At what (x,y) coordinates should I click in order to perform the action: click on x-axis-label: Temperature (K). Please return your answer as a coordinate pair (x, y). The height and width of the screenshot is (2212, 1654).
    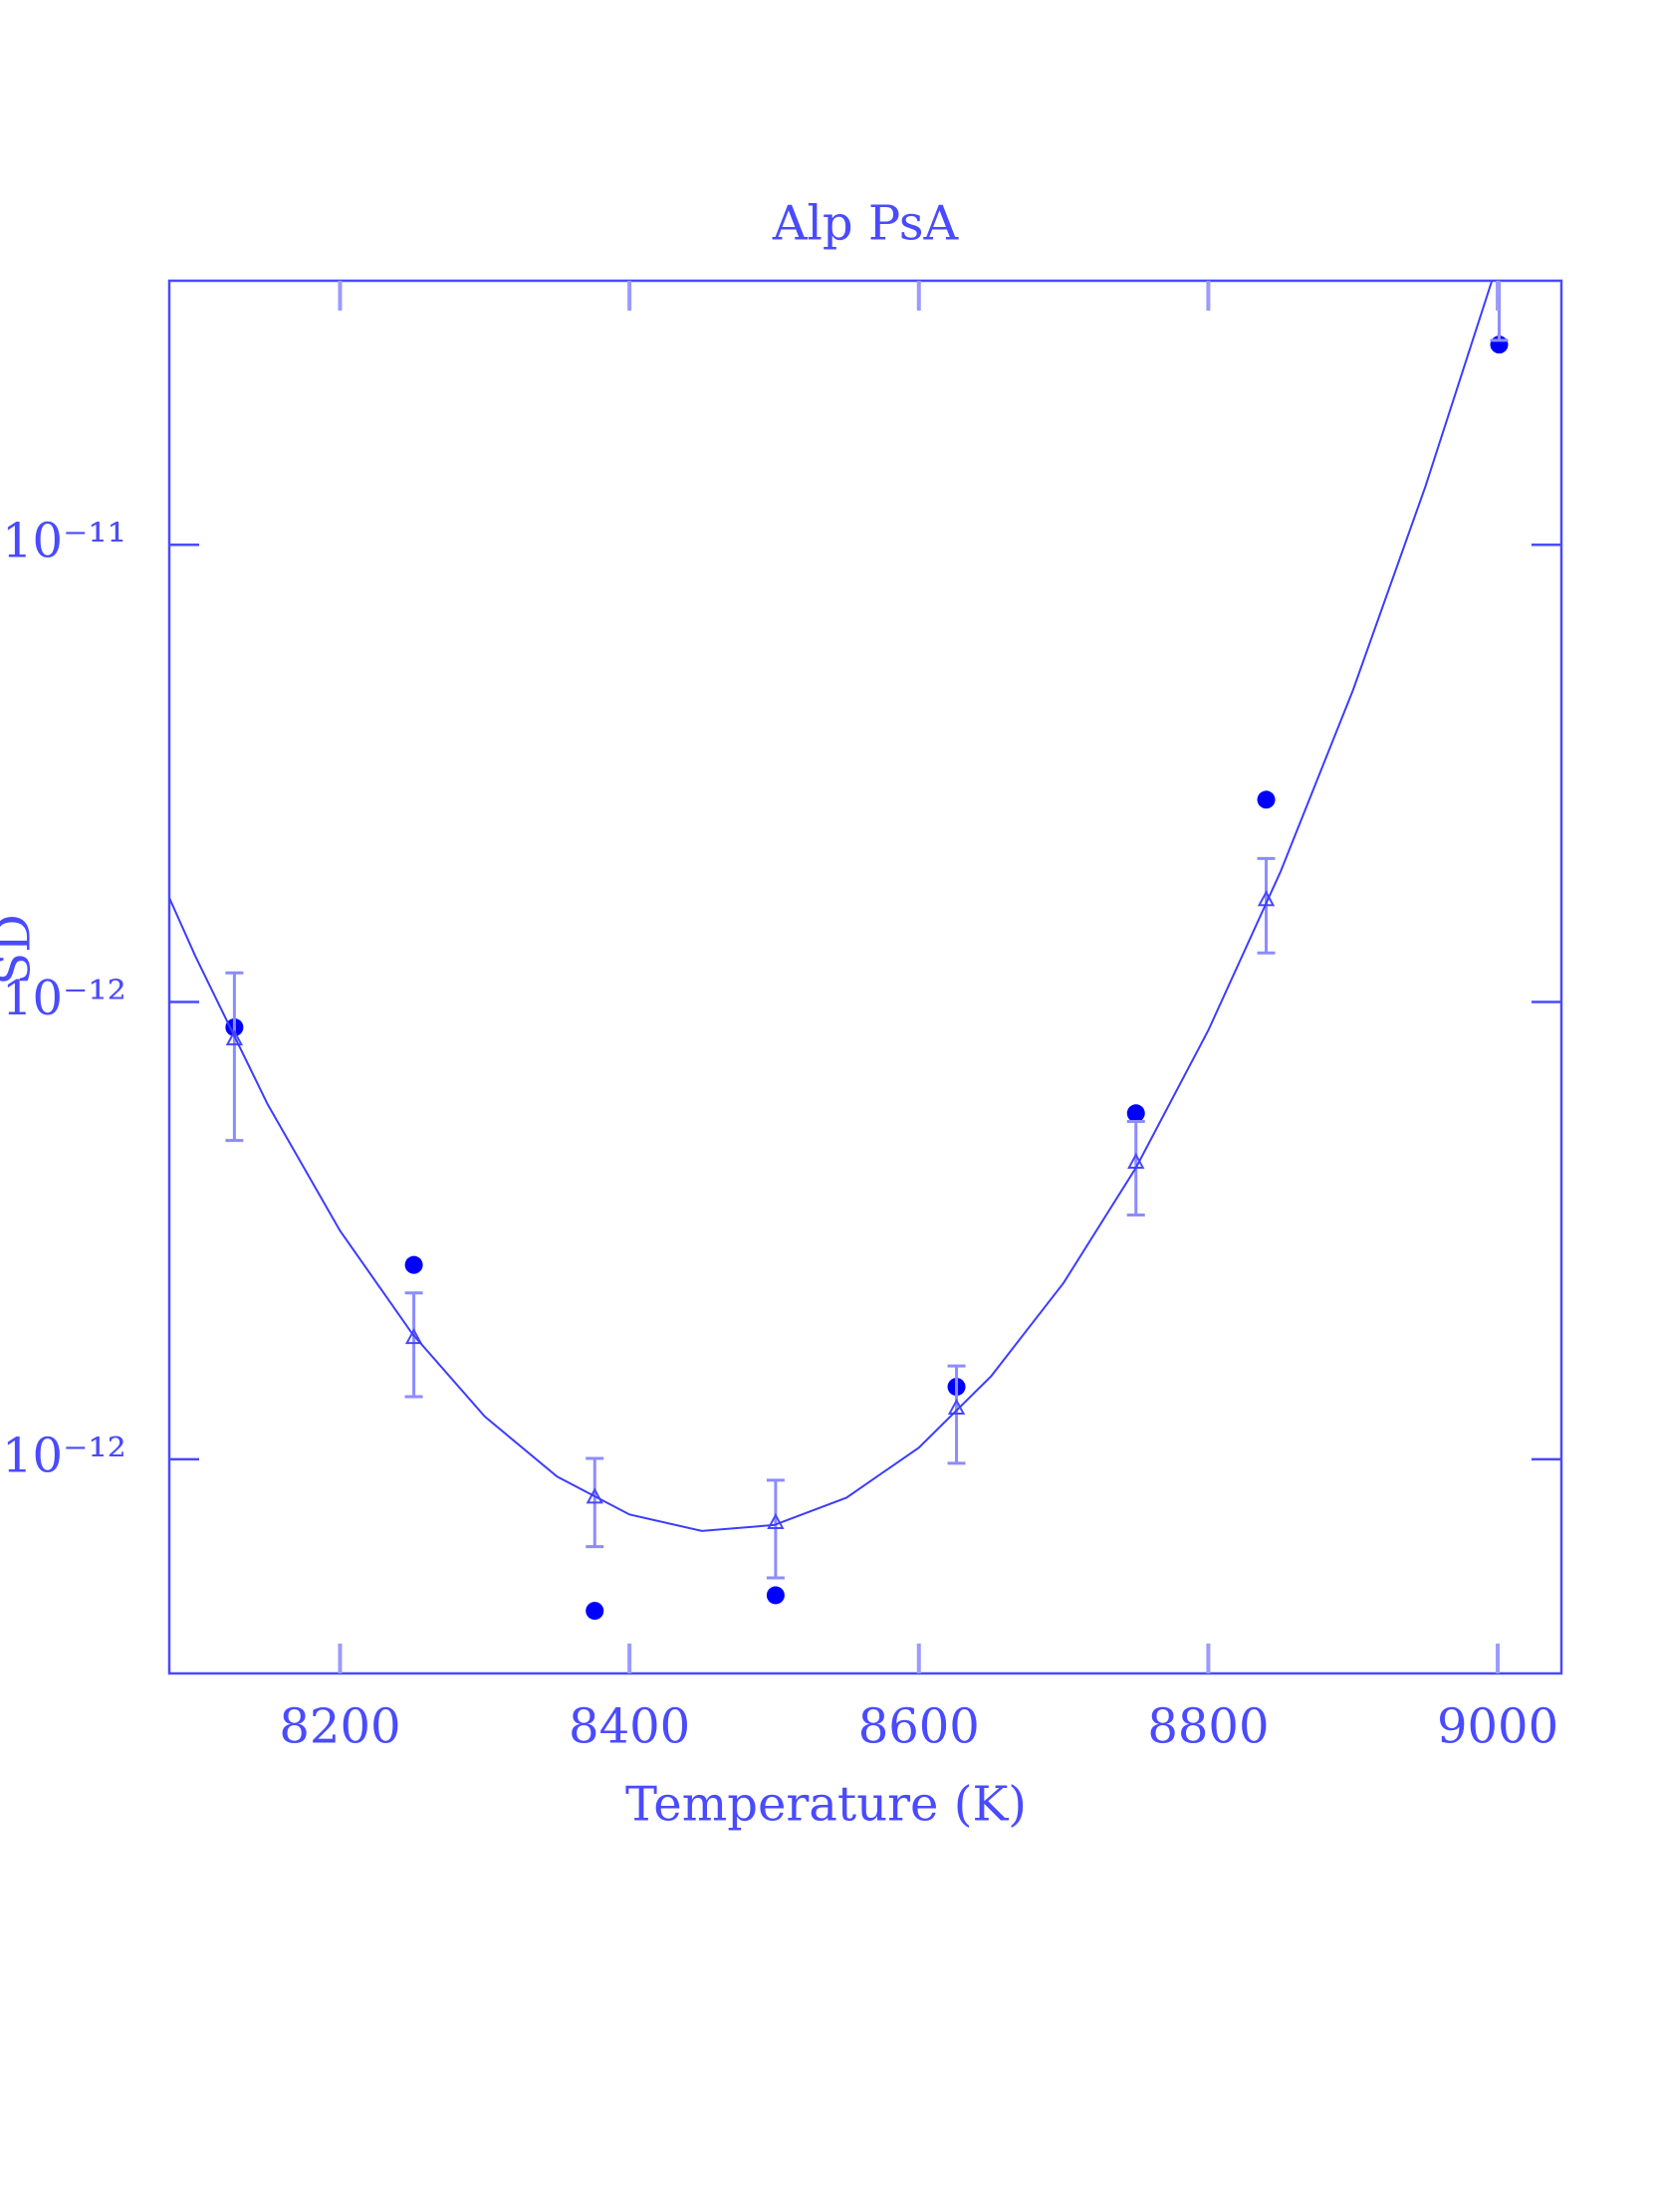
    Looking at the image, I should click on (826, 1805).